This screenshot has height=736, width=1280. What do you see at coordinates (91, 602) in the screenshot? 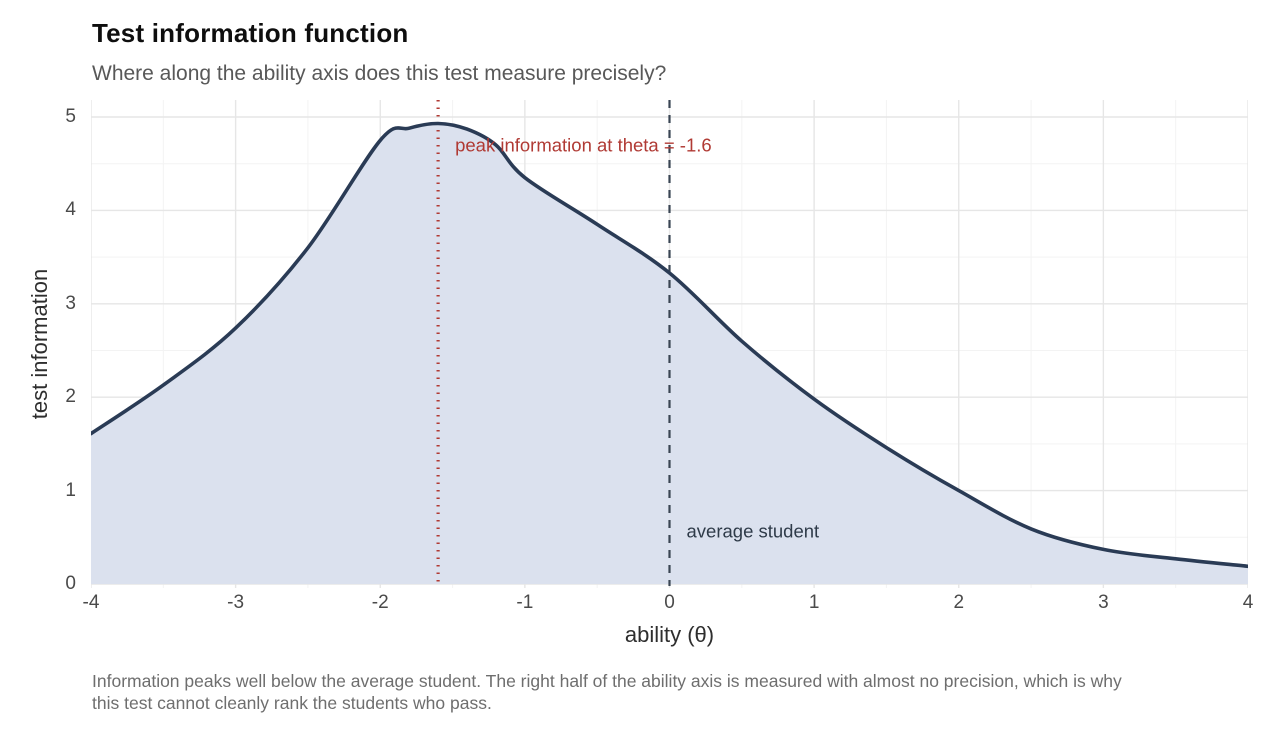
I see `x-tick-label: -4` at bounding box center [91, 602].